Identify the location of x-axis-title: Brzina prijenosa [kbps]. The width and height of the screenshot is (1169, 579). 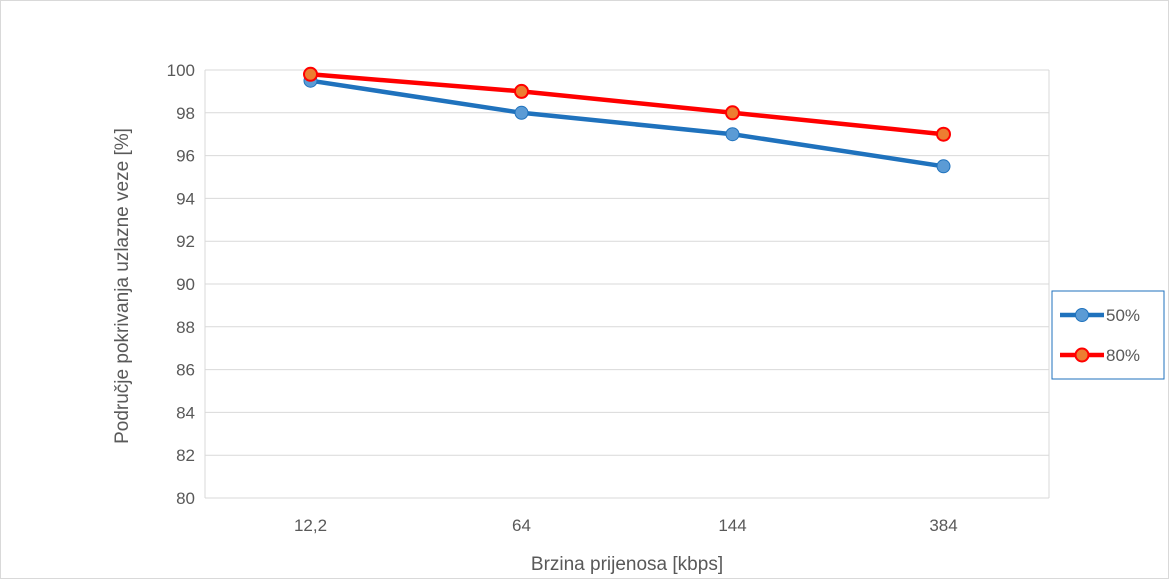
(627, 564).